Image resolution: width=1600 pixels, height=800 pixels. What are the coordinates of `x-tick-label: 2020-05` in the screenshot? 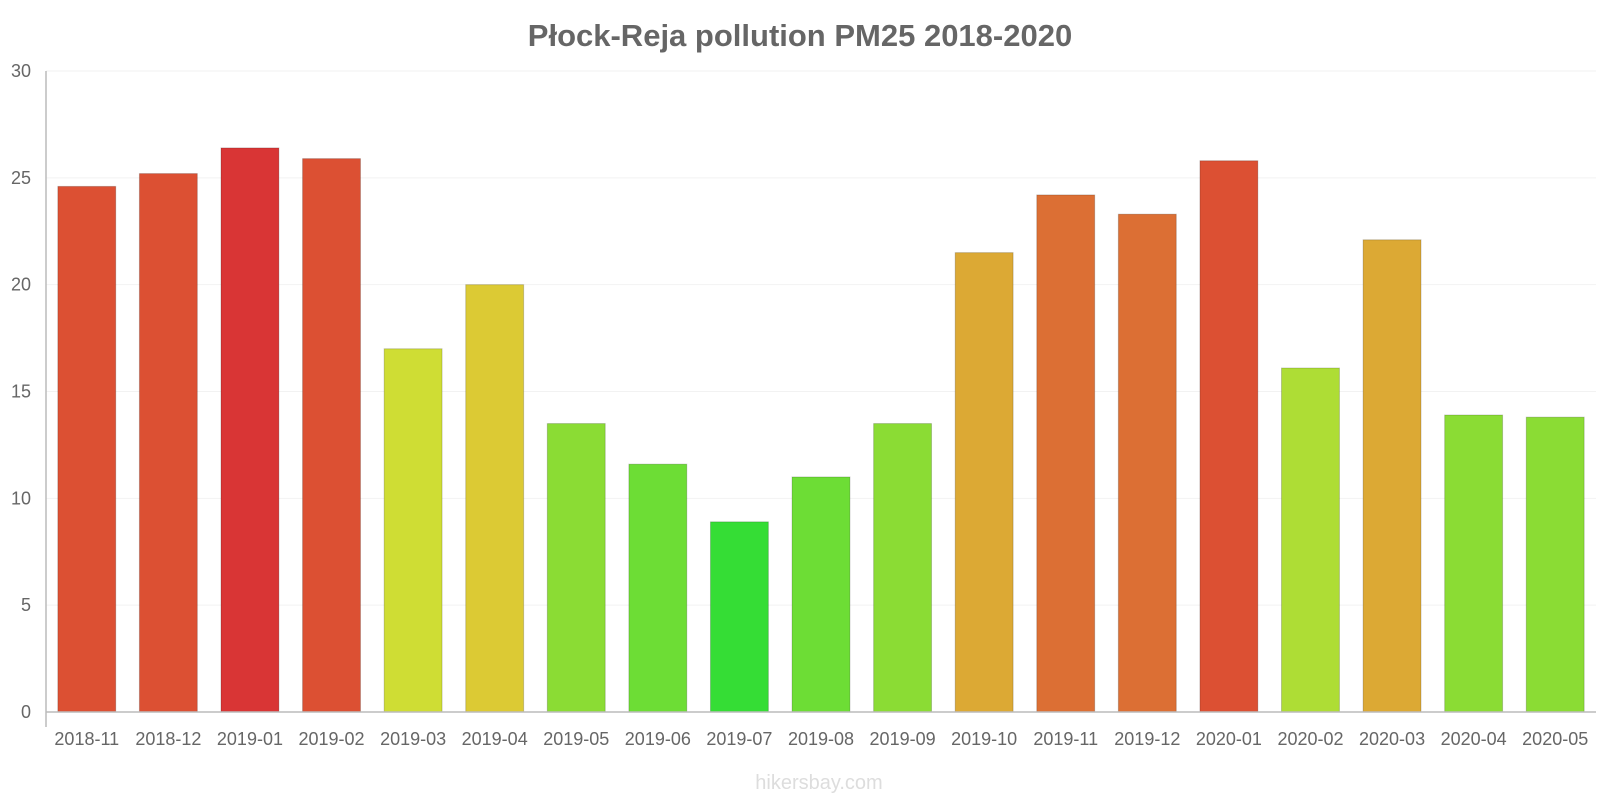 It's located at (1555, 739).